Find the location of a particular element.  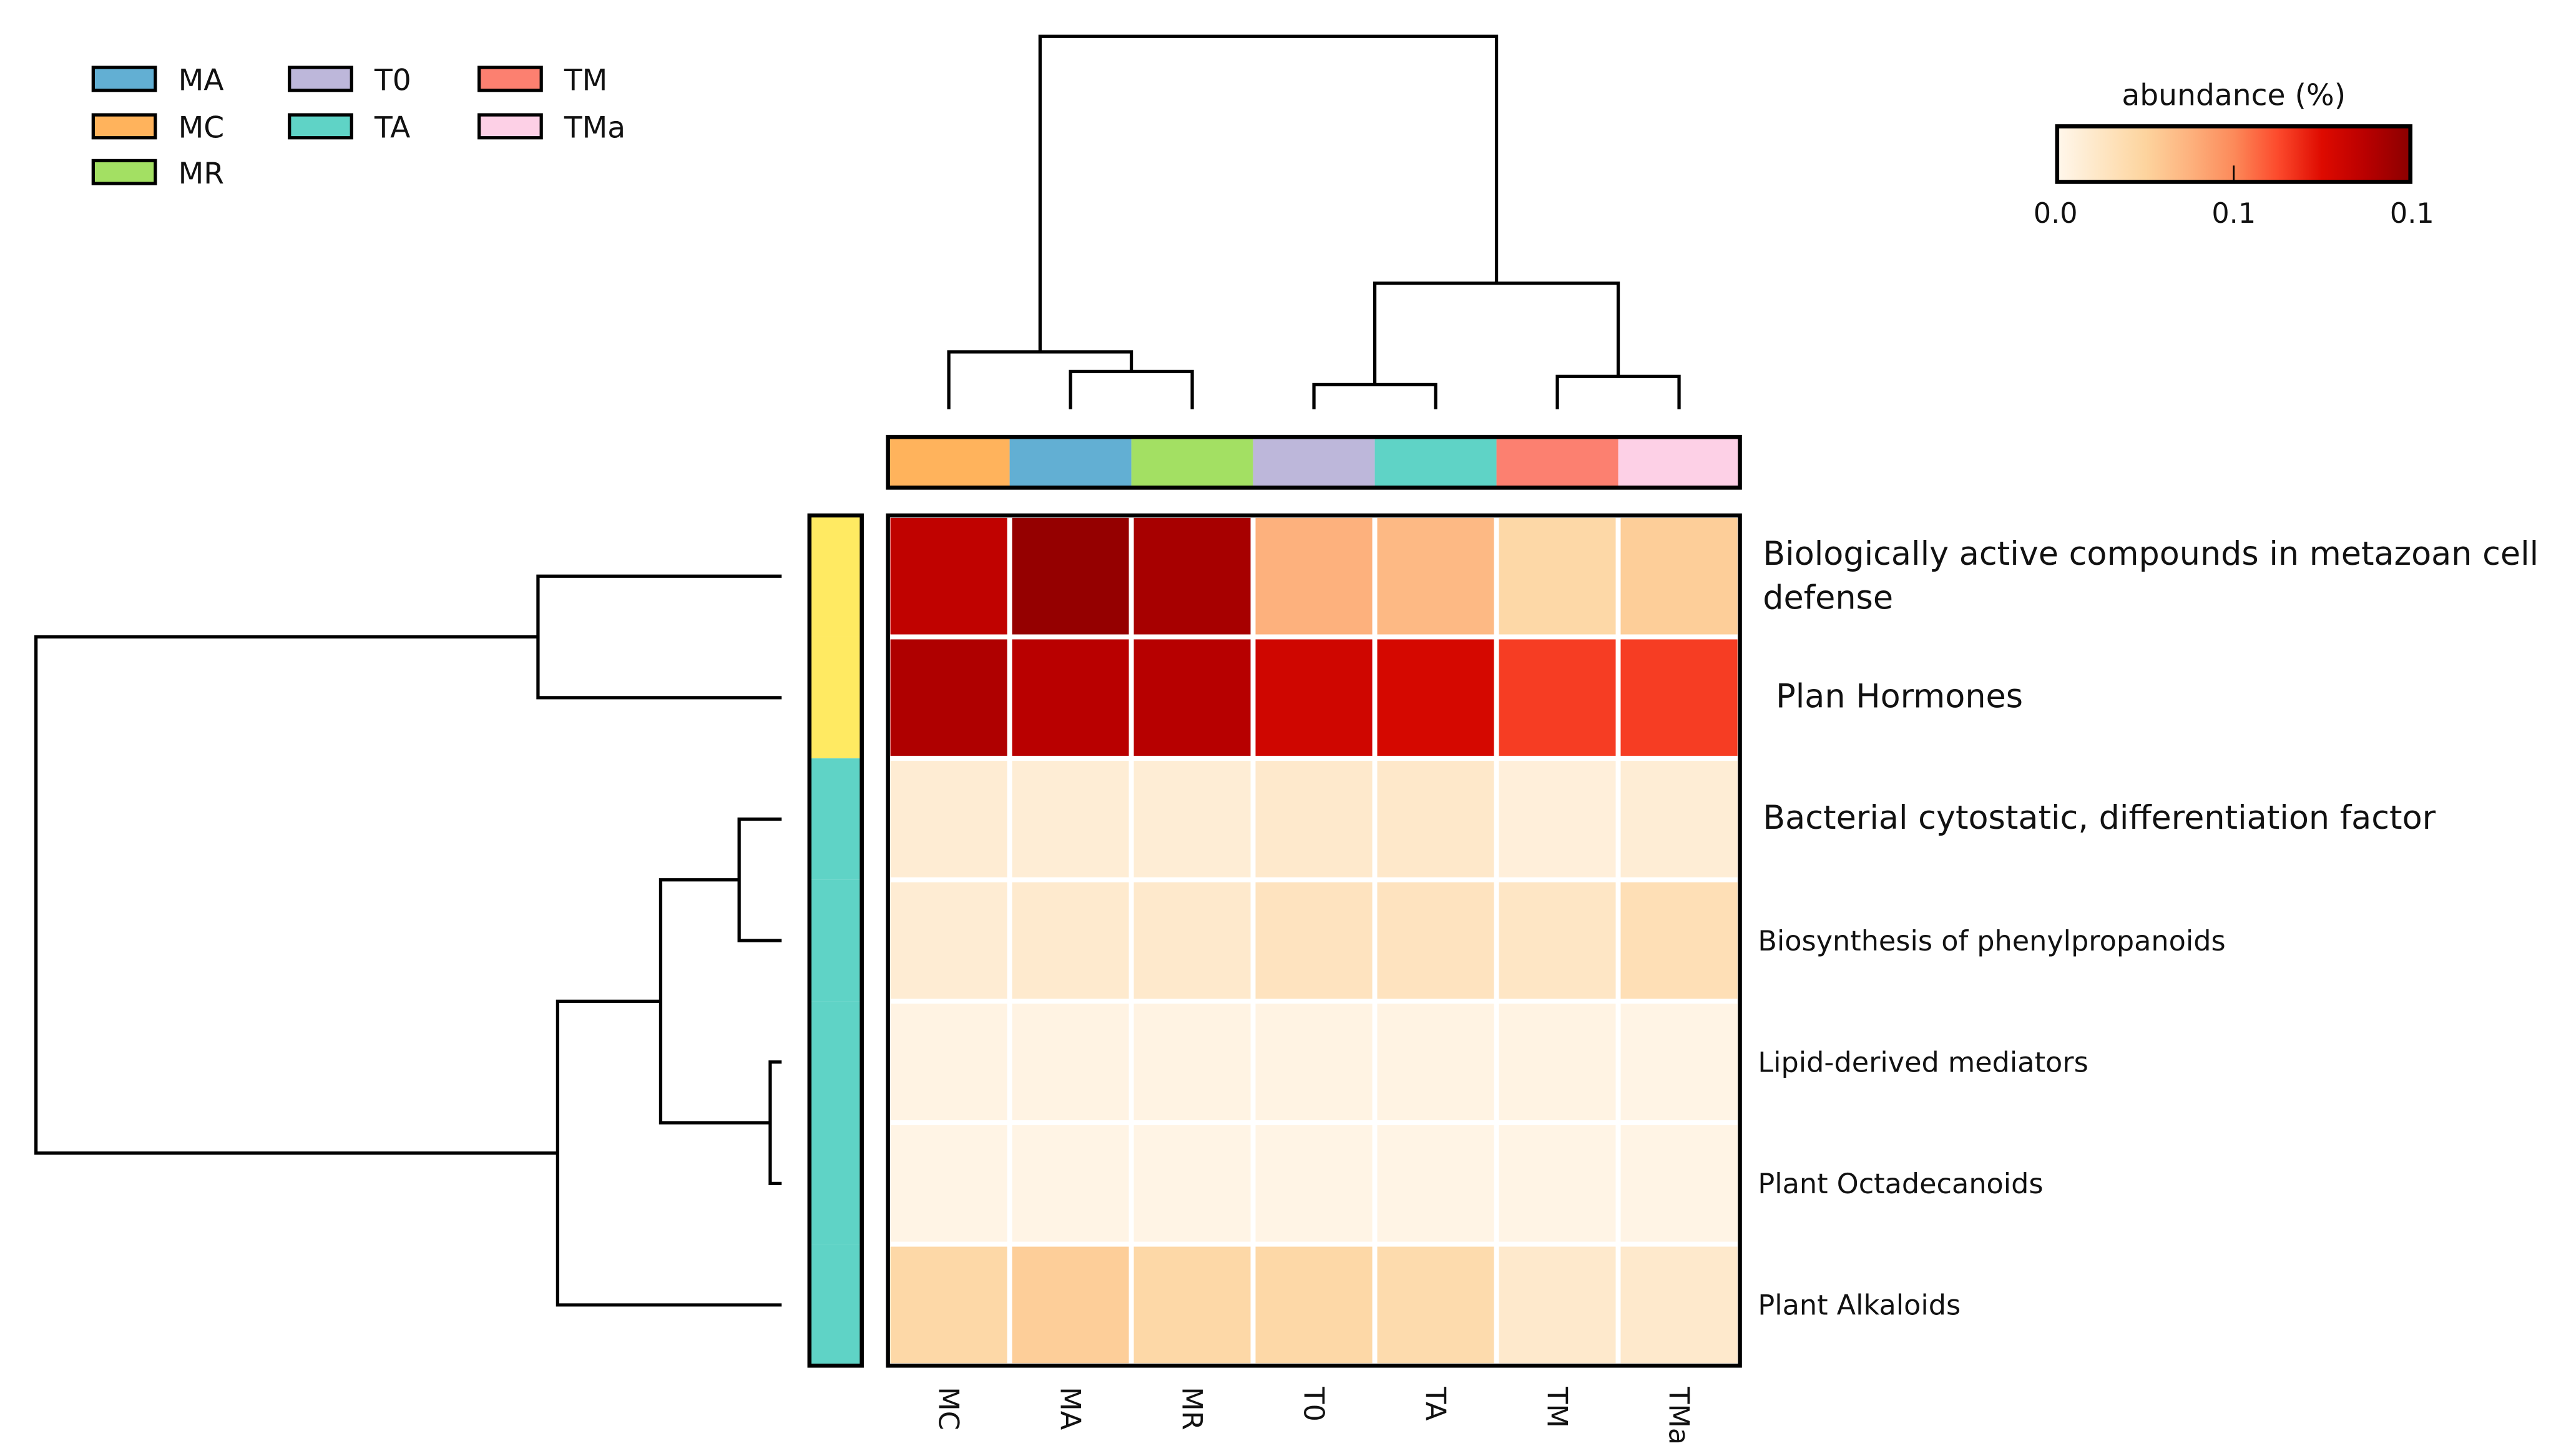

row-label: defense is located at coordinates (1828, 598).